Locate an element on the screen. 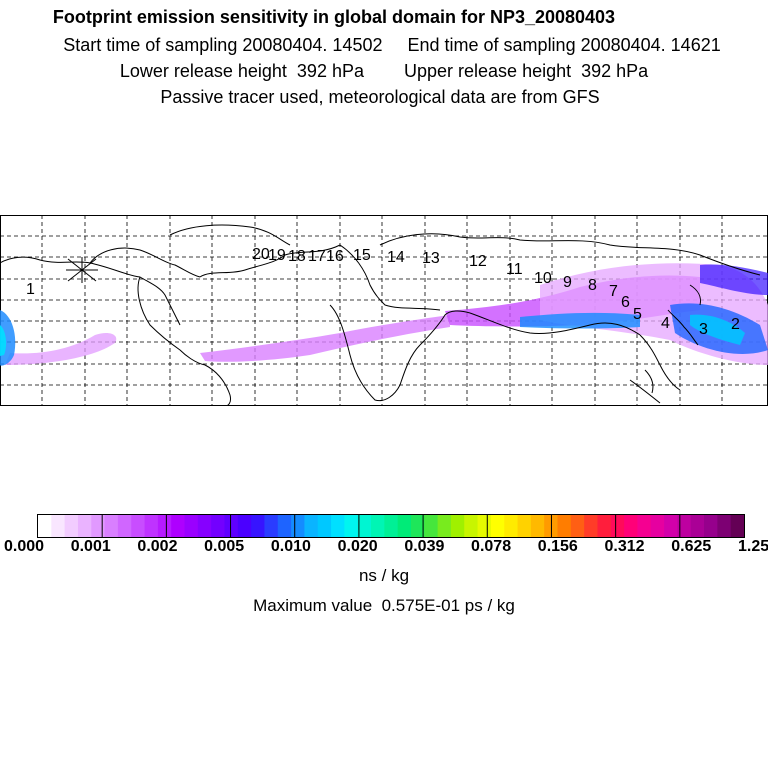 This screenshot has height=768, width=768. colorbar-tick-label: 0.078 is located at coordinates (491, 546).